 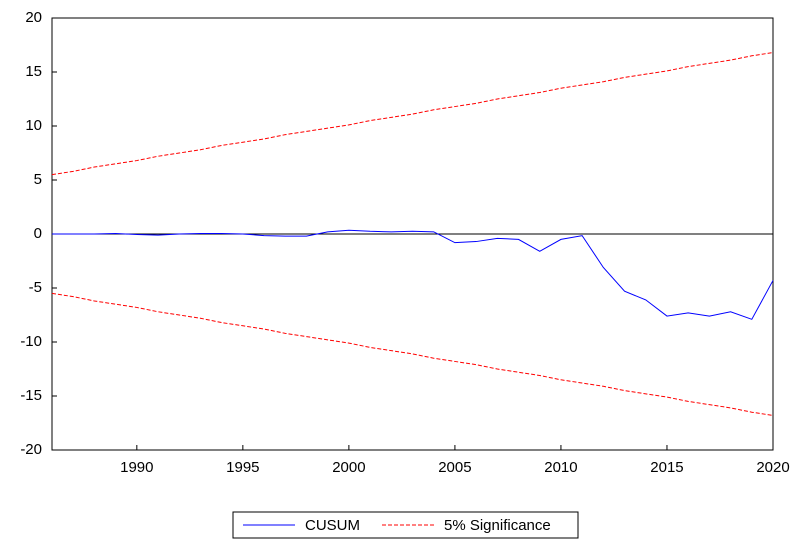 What do you see at coordinates (348, 467) in the screenshot?
I see `x-tick-label: 2000` at bounding box center [348, 467].